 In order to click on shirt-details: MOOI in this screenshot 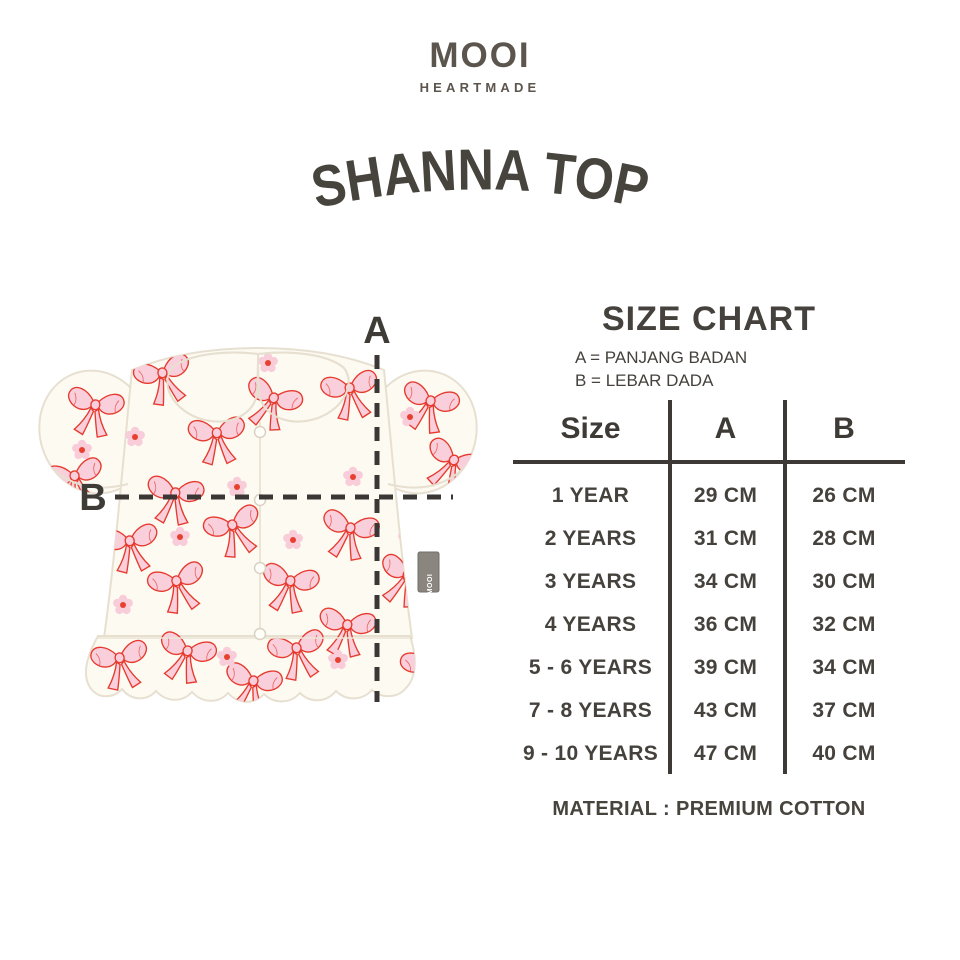, I will do `click(258, 496)`.